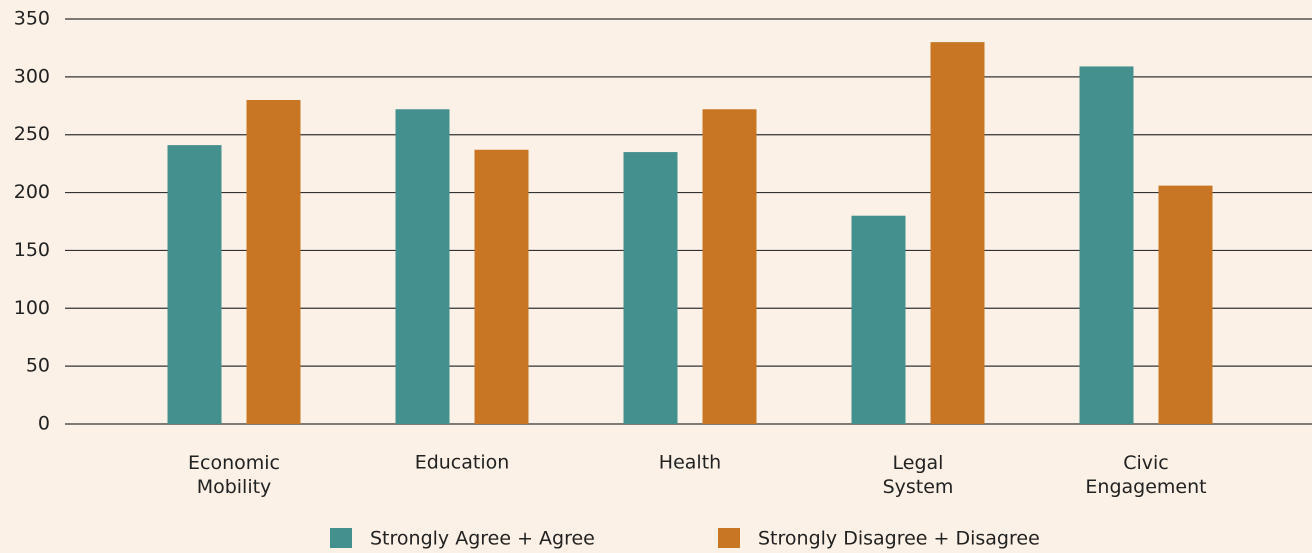 This screenshot has height=553, width=1312. I want to click on y-tick-label: 0, so click(44, 424).